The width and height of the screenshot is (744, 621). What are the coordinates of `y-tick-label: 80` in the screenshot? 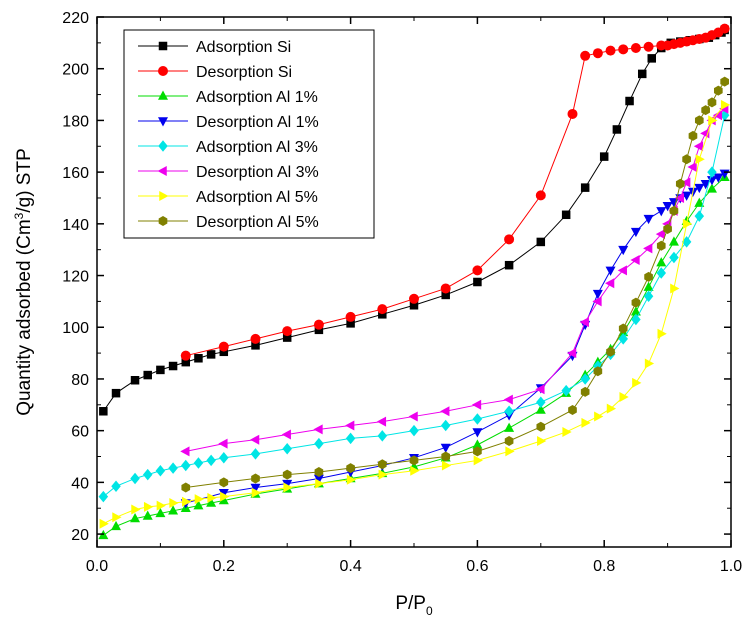 It's located at (80, 380).